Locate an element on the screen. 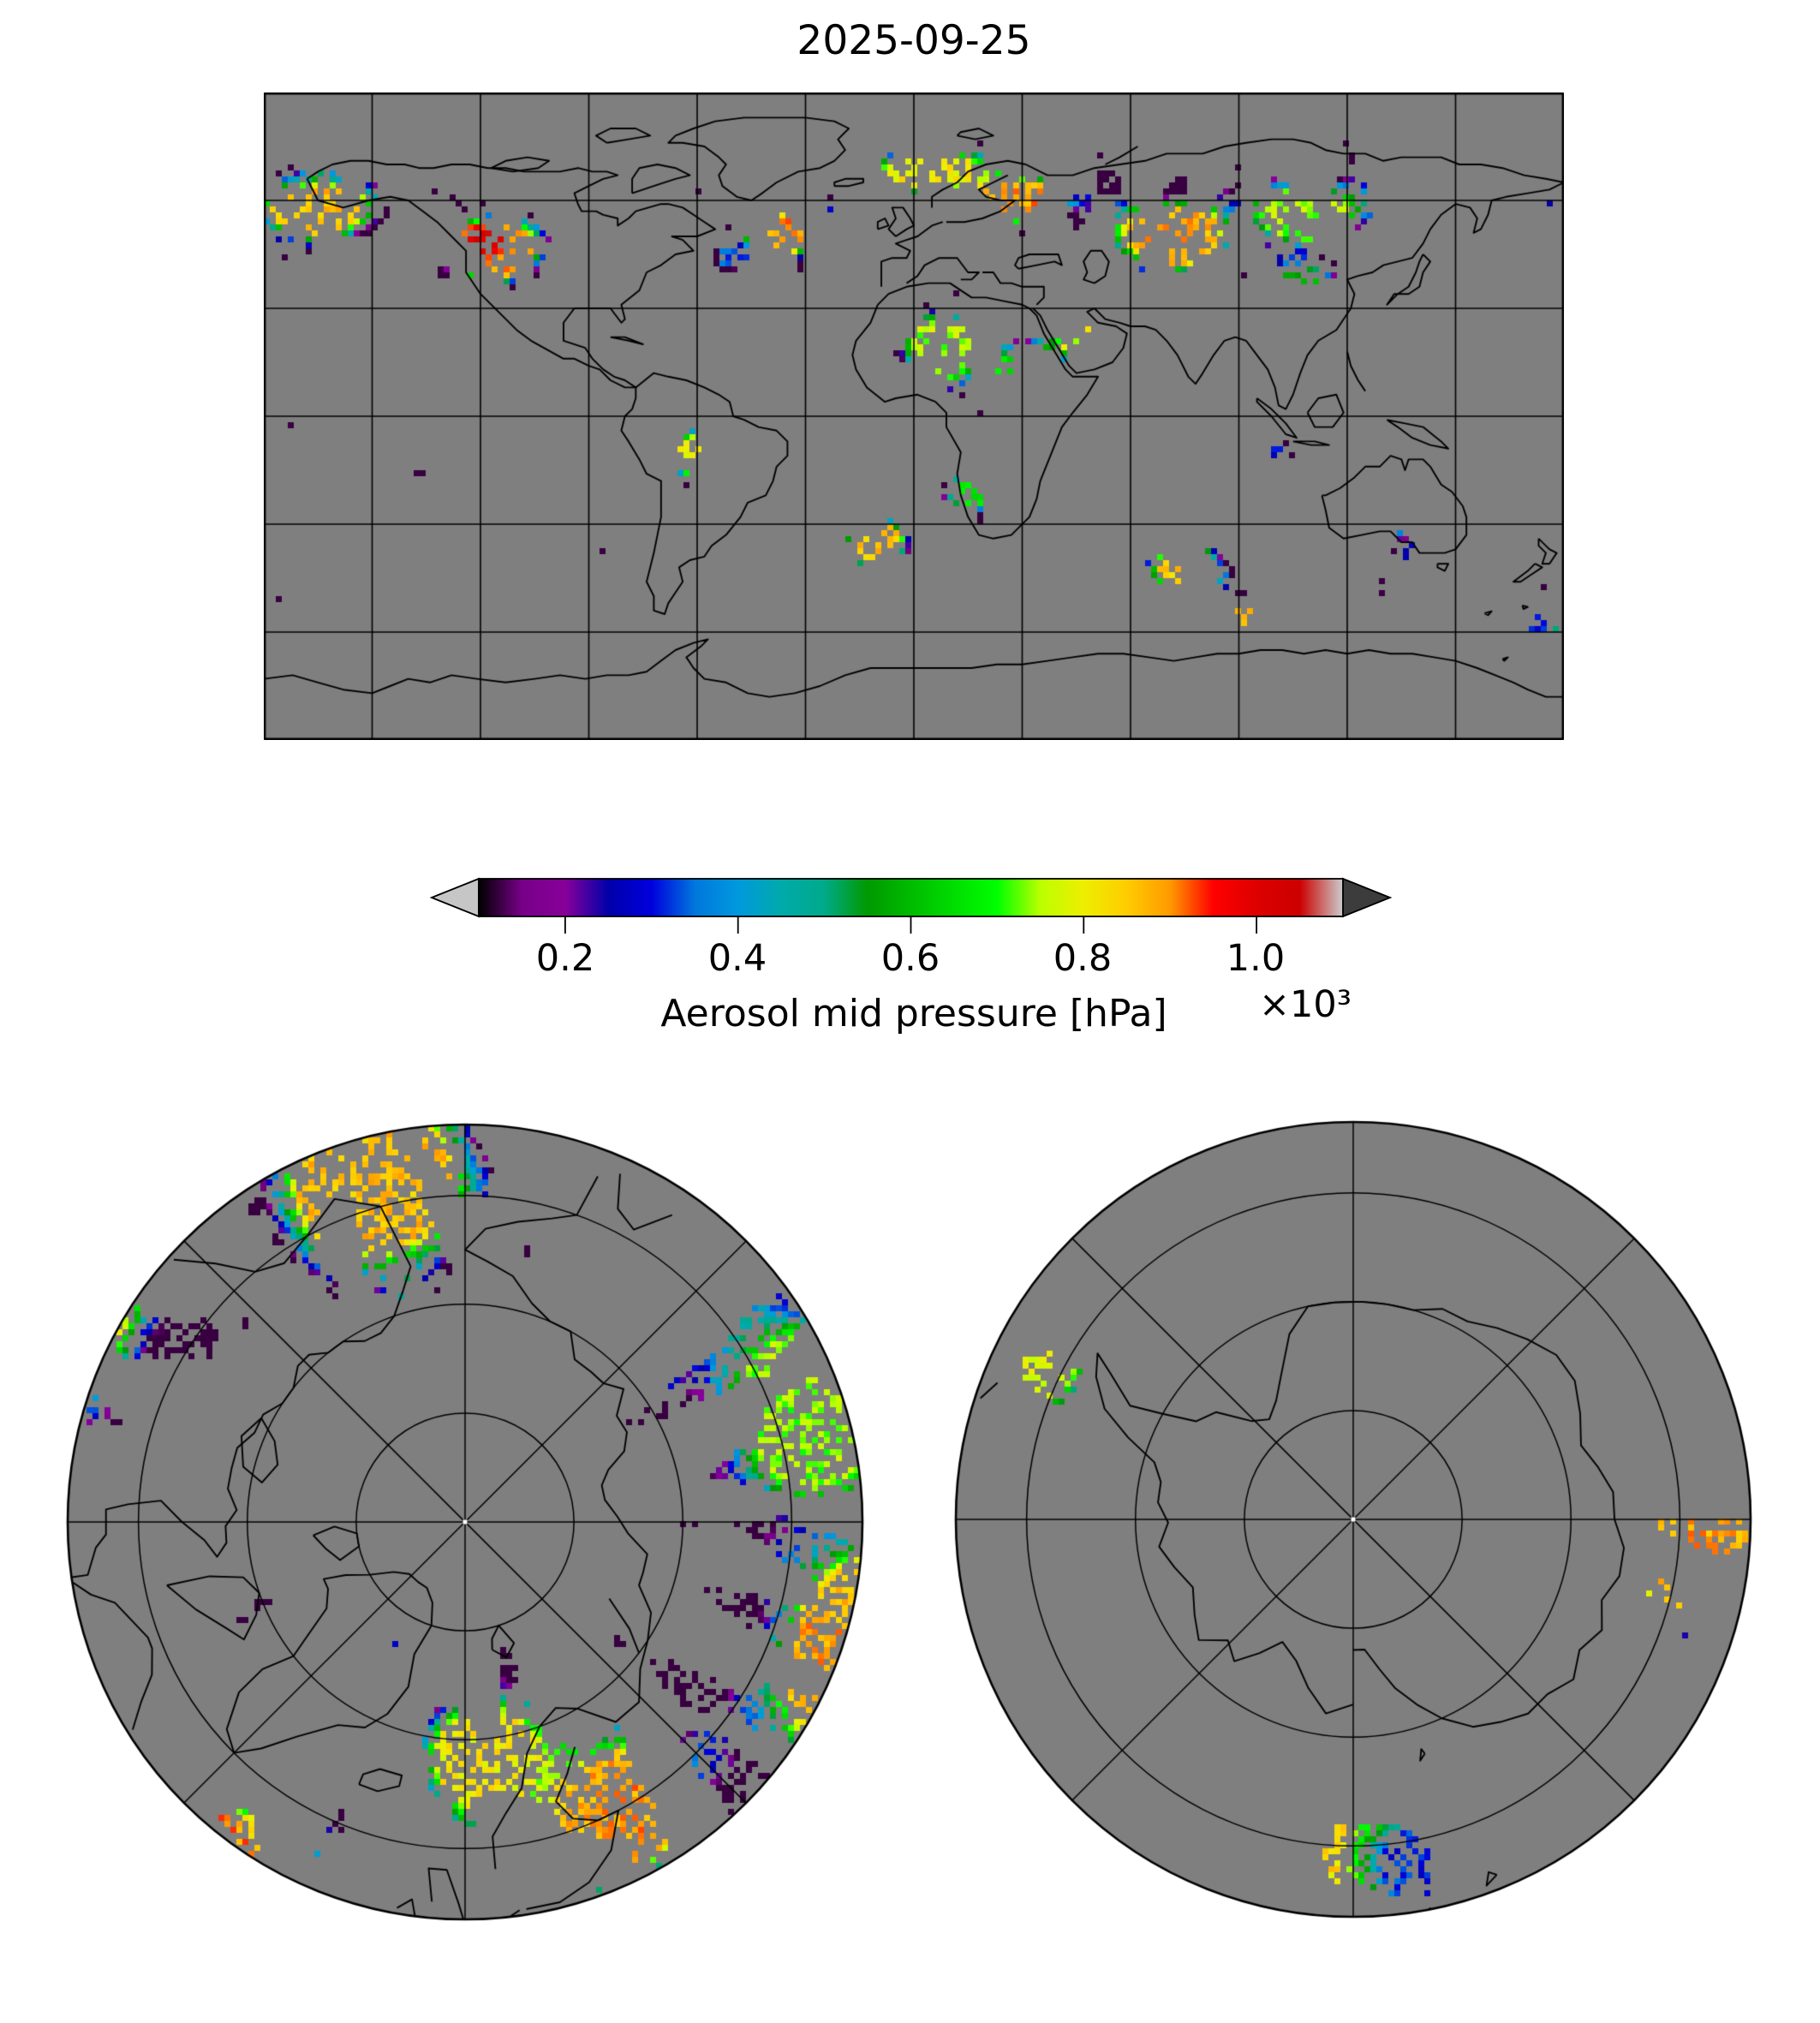 The width and height of the screenshot is (1820, 2023). colorbar-tick-label: 0.4 is located at coordinates (737, 958).